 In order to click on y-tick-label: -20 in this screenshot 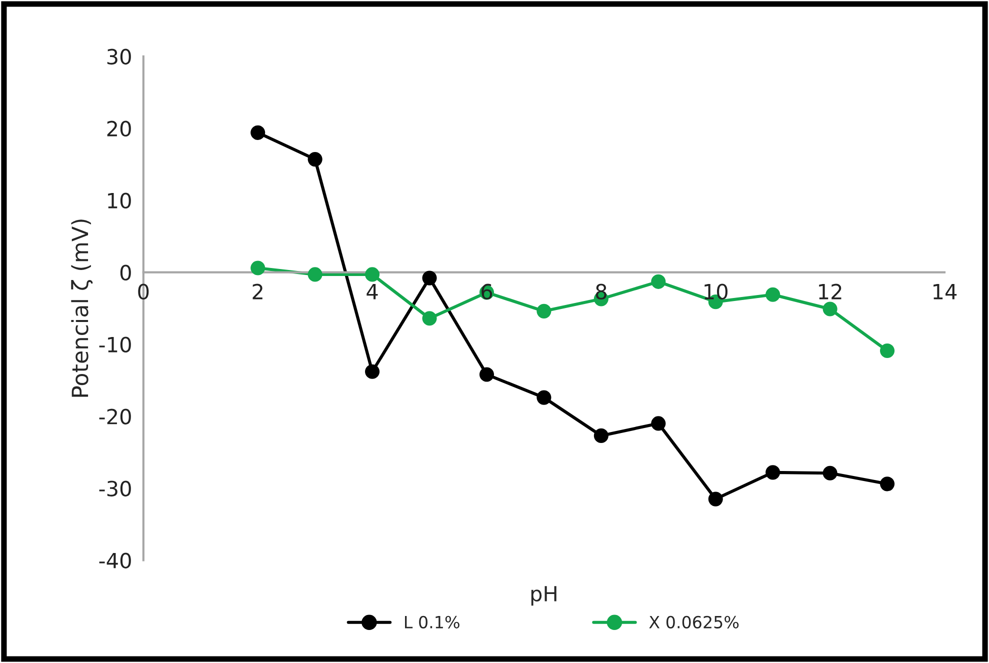, I will do `click(115, 416)`.